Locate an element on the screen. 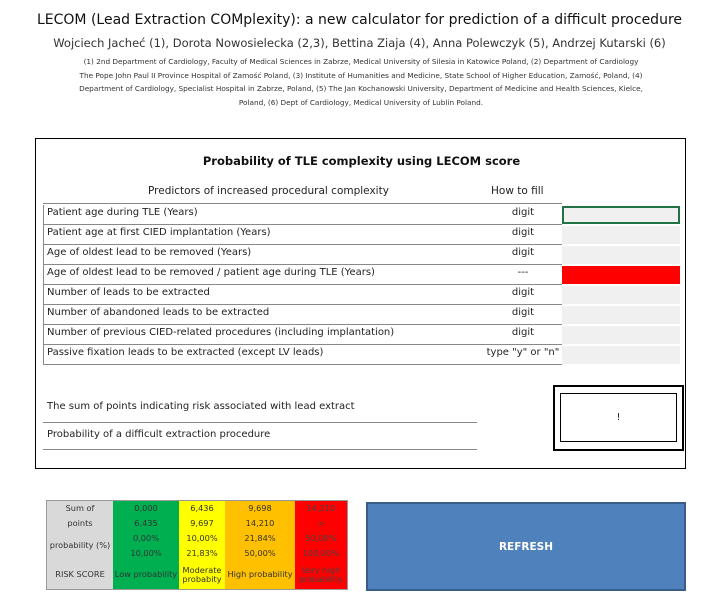 The image size is (719, 613). legend-prob-range: 21,84% 50,00% is located at coordinates (260, 546).